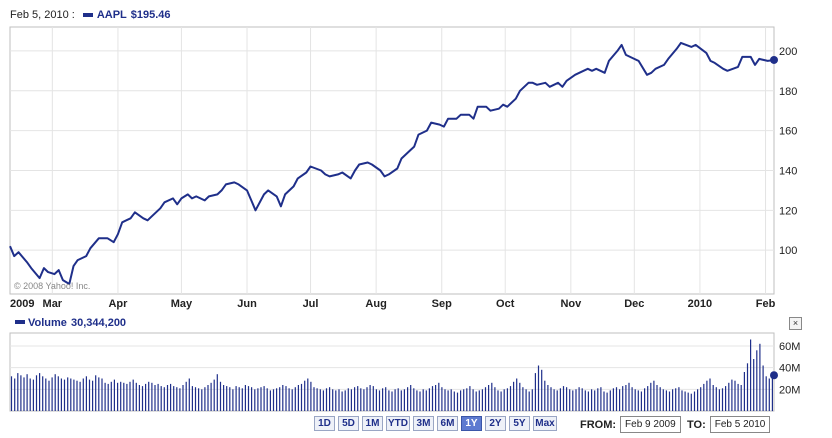  Describe the element at coordinates (650, 424) in the screenshot. I see `from-date-field: Feb 9 2009` at that location.